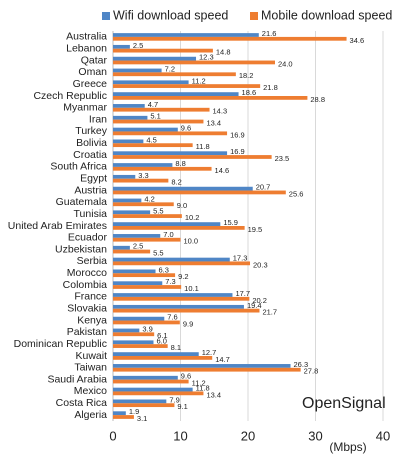  I want to click on value-label: 6.3, so click(164, 269).